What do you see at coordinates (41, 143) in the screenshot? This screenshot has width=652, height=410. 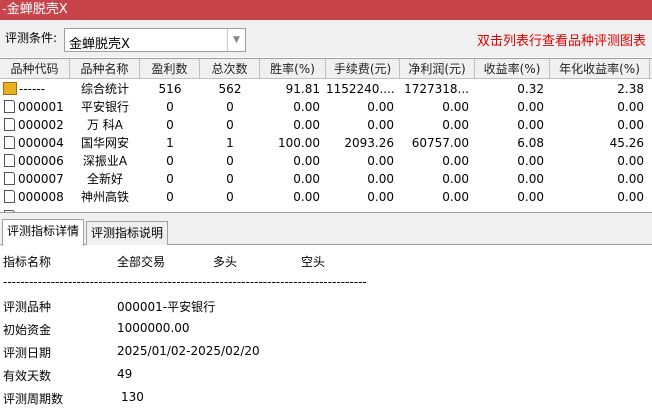 I see `cell-text: 000004` at bounding box center [41, 143].